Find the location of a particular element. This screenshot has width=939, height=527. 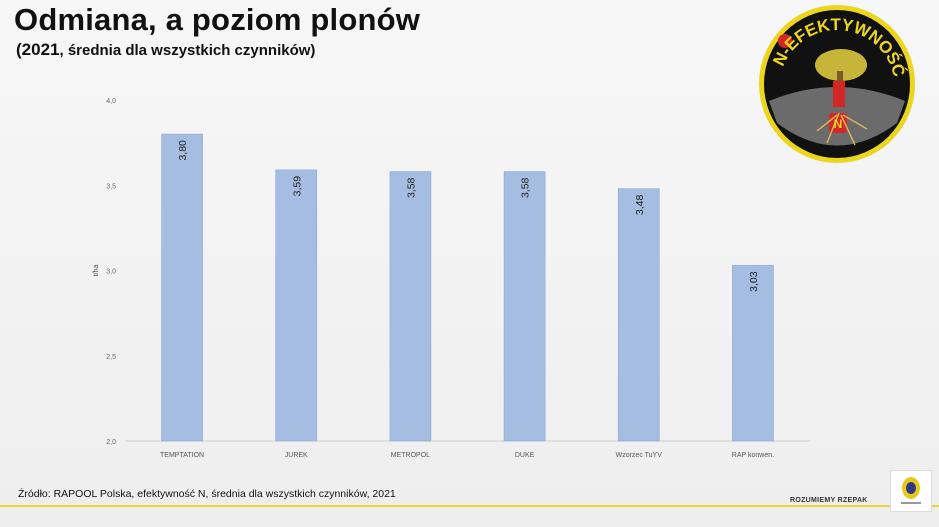

x-tick-label: RAP konwen. is located at coordinates (753, 455).